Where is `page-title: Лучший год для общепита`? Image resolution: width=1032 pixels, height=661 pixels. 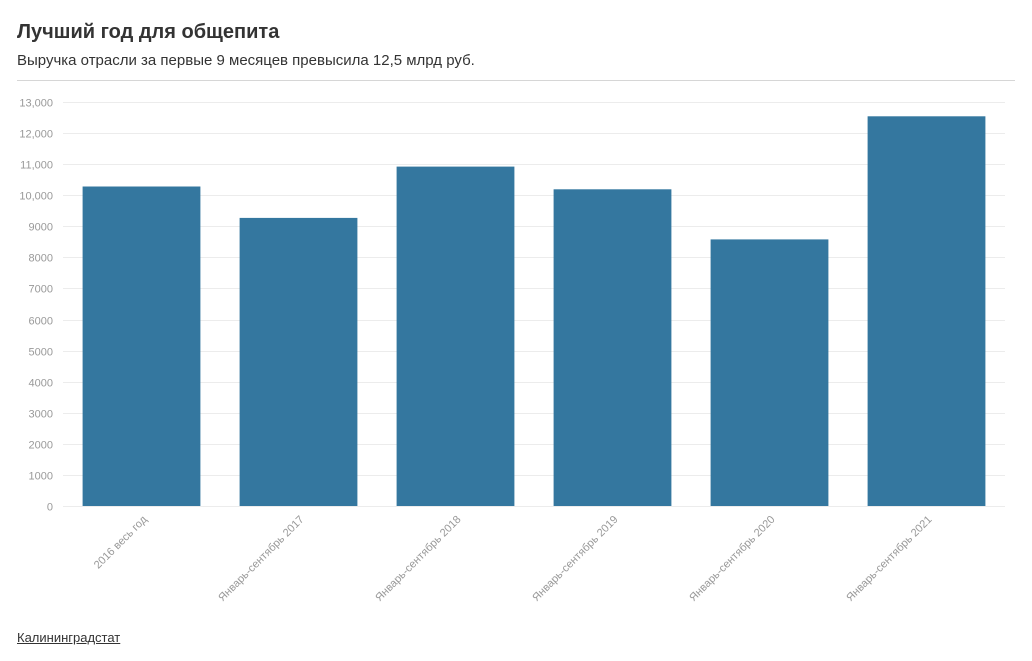 page-title: Лучший год для общепита is located at coordinates (148, 32).